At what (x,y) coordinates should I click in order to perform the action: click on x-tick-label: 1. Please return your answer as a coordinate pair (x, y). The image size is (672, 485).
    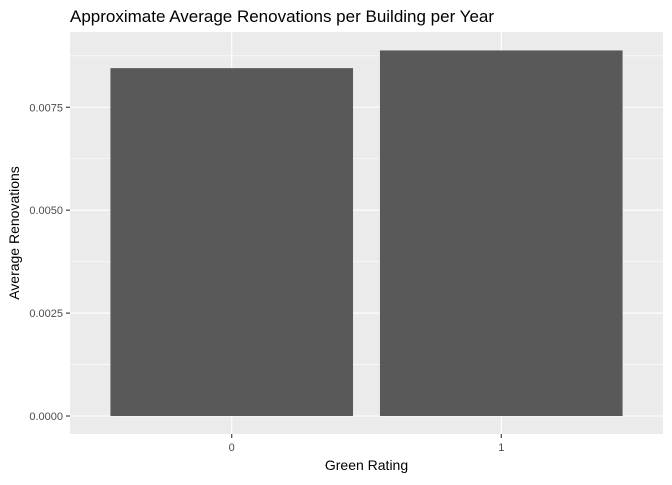
    Looking at the image, I should click on (501, 448).